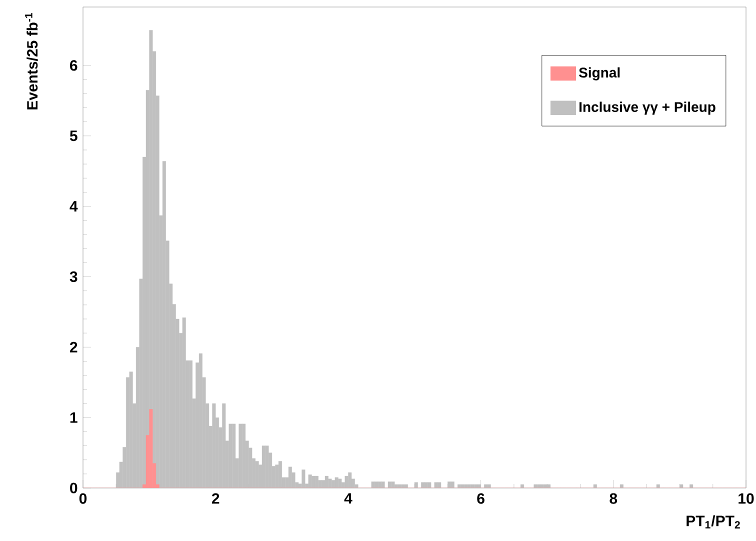  Describe the element at coordinates (480, 498) in the screenshot. I see `x-tick-label: 6` at that location.